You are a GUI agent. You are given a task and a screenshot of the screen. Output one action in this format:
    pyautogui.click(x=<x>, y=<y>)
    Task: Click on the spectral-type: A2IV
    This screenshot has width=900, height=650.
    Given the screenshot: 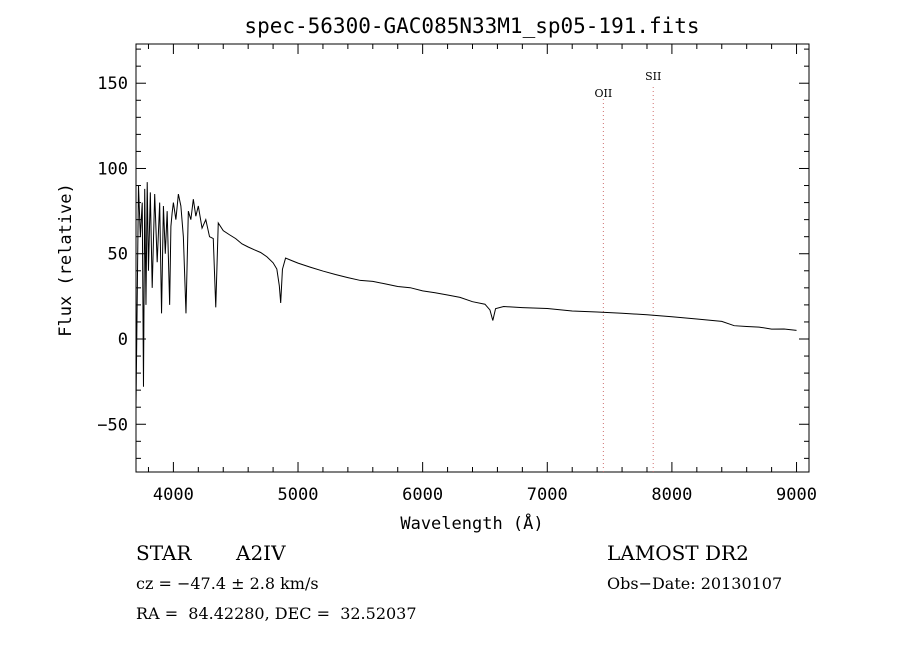 What is the action you would take?
    pyautogui.click(x=261, y=553)
    